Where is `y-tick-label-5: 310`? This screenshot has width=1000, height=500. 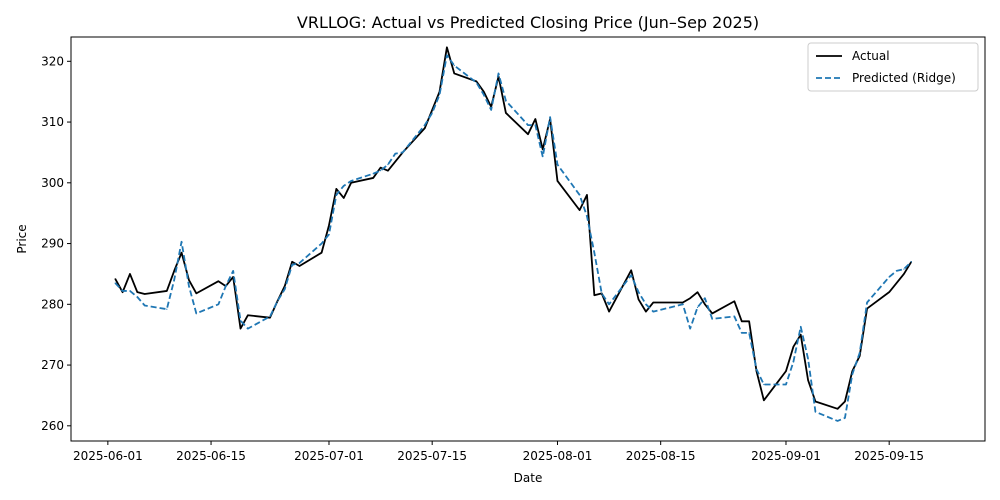
y-tick-label-5: 310 is located at coordinates (52, 122).